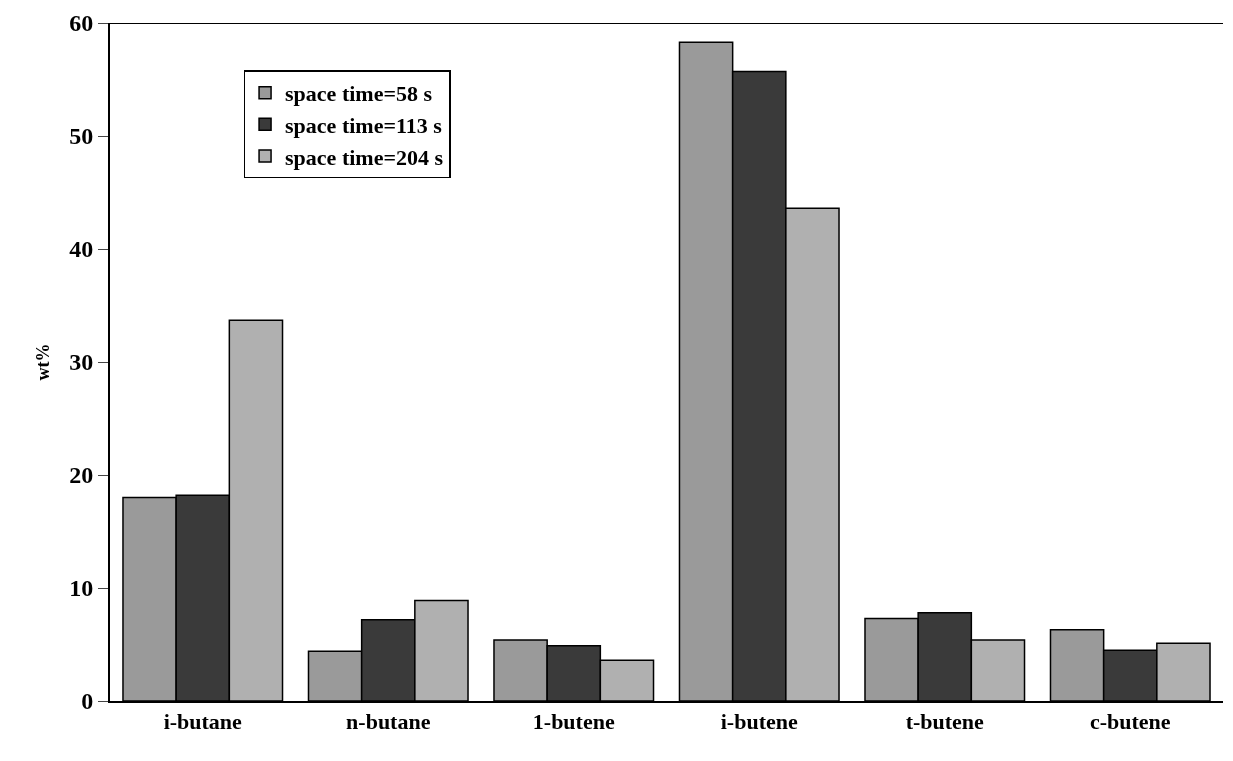 The height and width of the screenshot is (761, 1233). What do you see at coordinates (81, 136) in the screenshot?
I see `y-tick-label: 50` at bounding box center [81, 136].